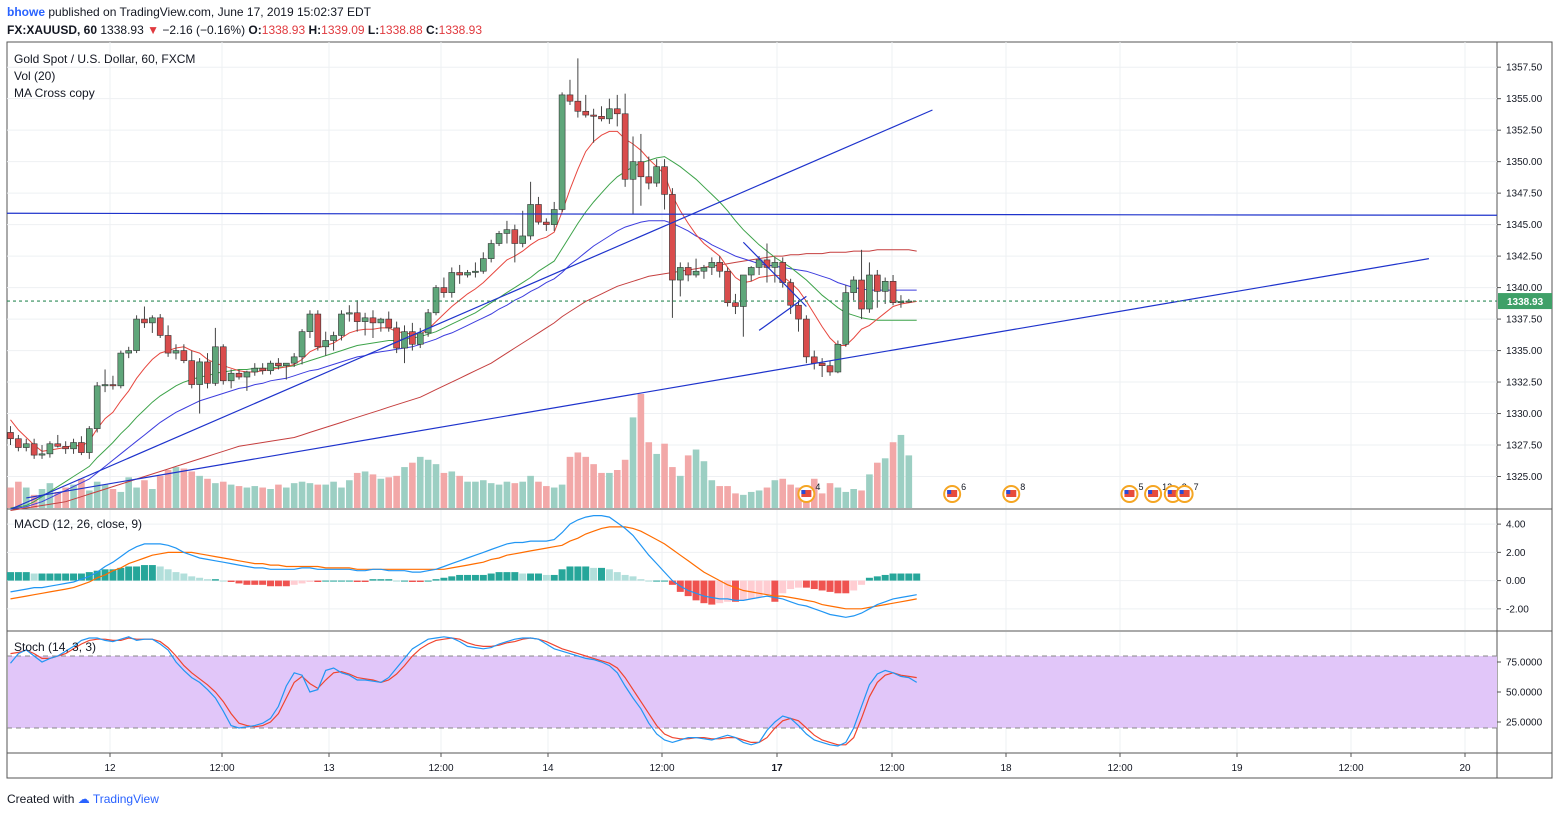 Image resolution: width=1560 pixels, height=816 pixels. What do you see at coordinates (1129, 493) in the screenshot?
I see `us-flag-icon` at bounding box center [1129, 493].